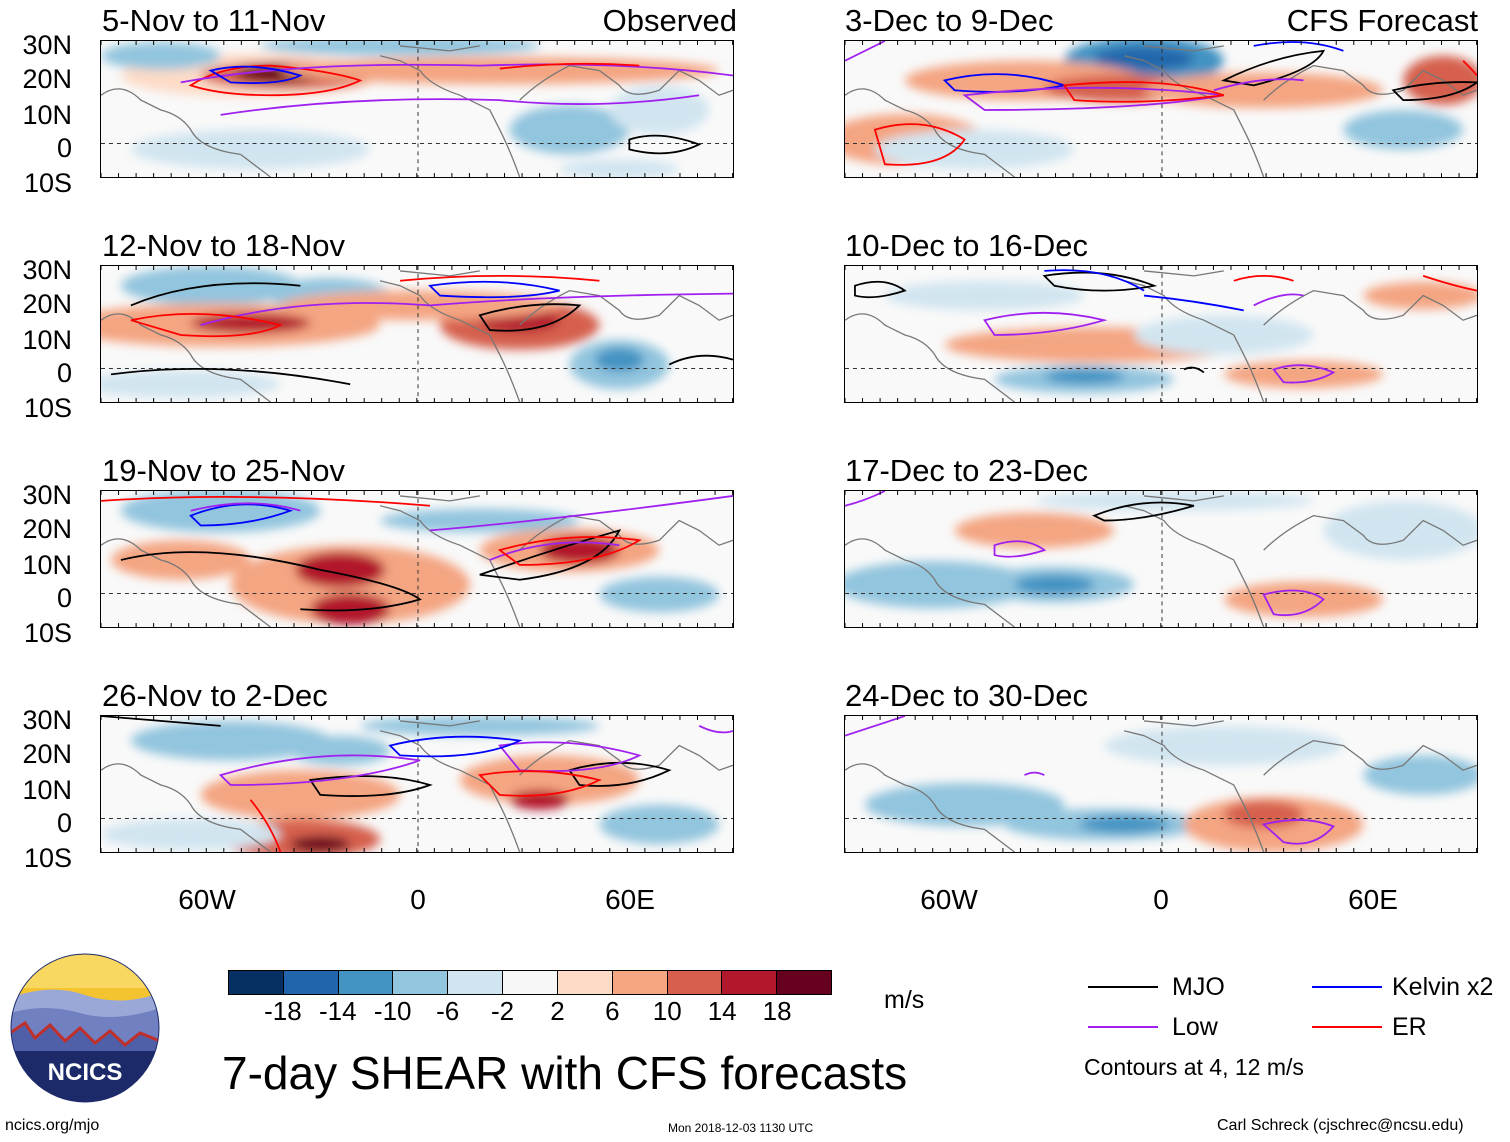  What do you see at coordinates (47, 754) in the screenshot?
I see `lat-label-row4-20n: 20N` at bounding box center [47, 754].